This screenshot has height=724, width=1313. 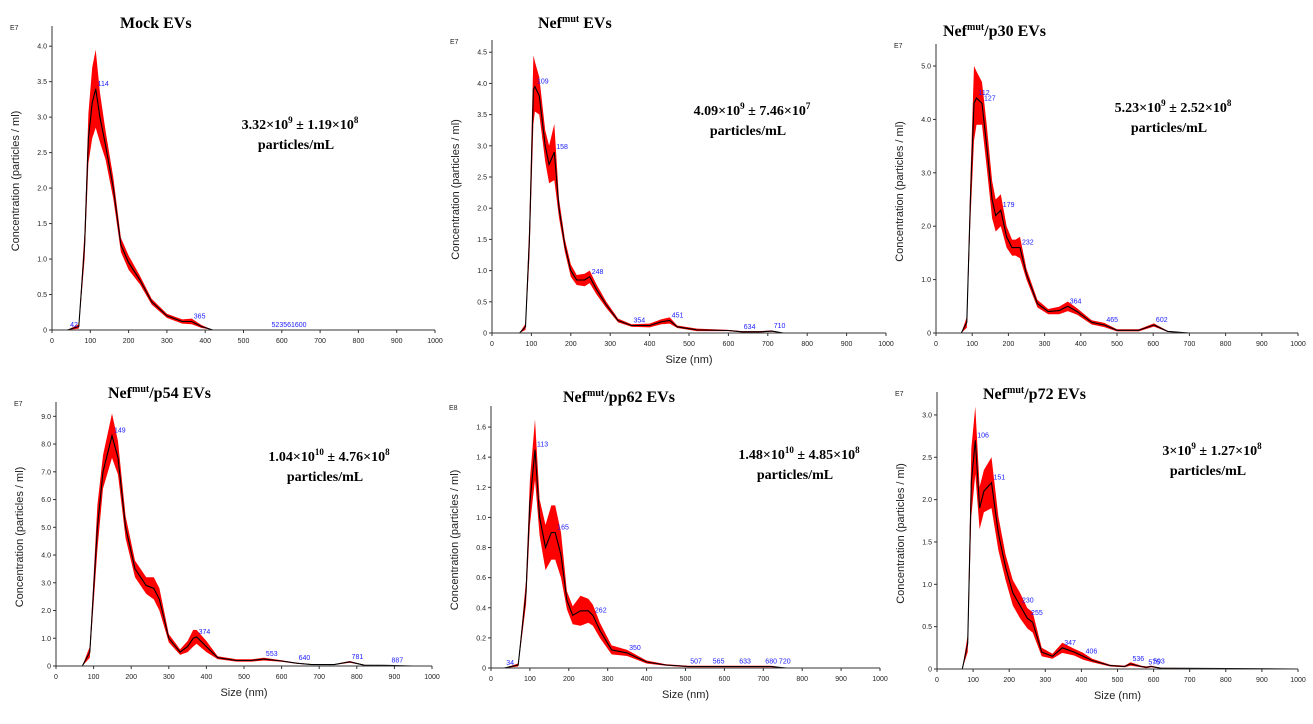 What do you see at coordinates (1176, 451) in the screenshot?
I see `conc-mantissa: 3×10` at bounding box center [1176, 451].